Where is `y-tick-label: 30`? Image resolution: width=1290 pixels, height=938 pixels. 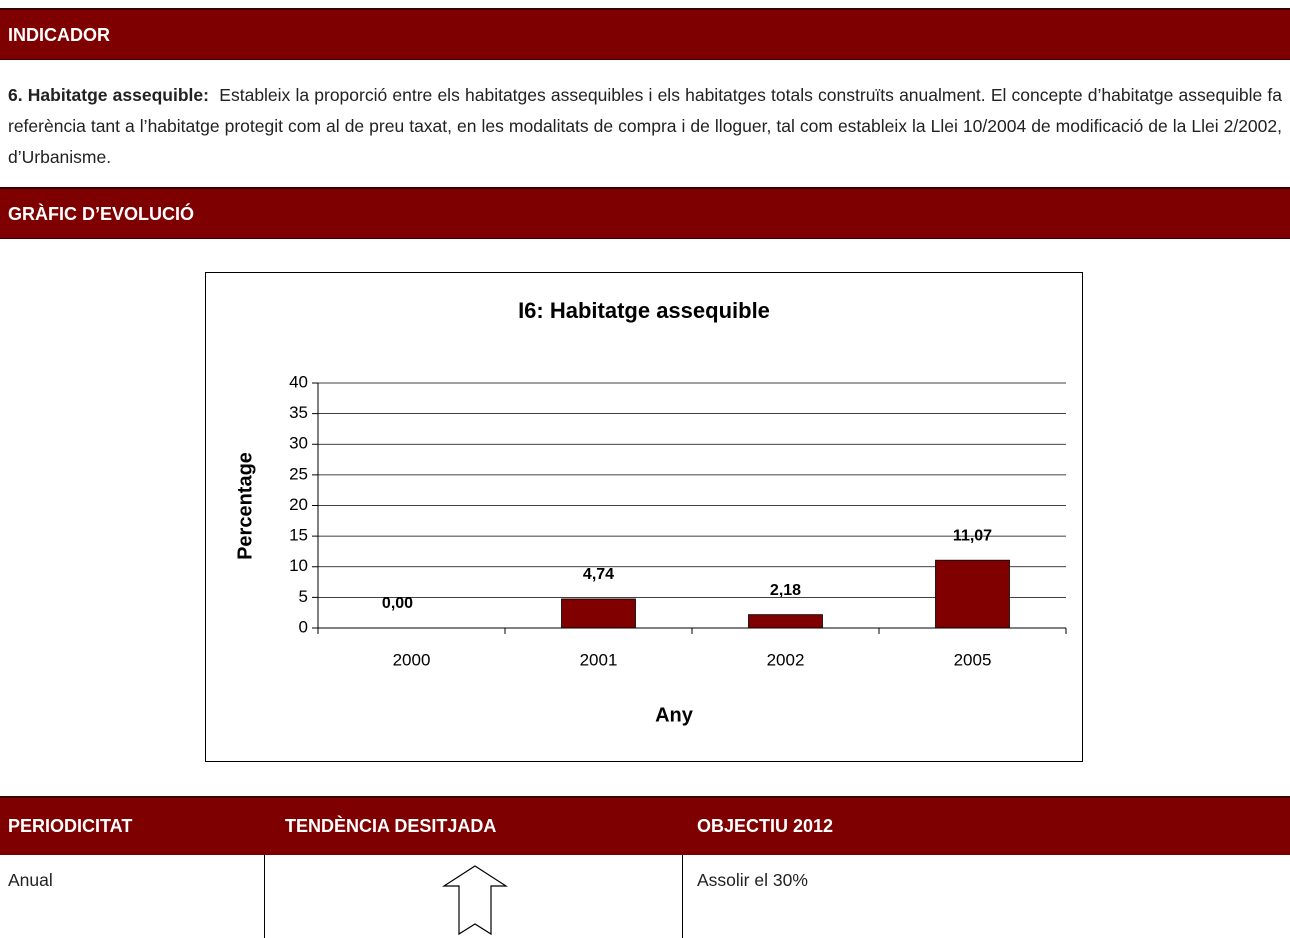
y-tick-label: 30 is located at coordinates (298, 443).